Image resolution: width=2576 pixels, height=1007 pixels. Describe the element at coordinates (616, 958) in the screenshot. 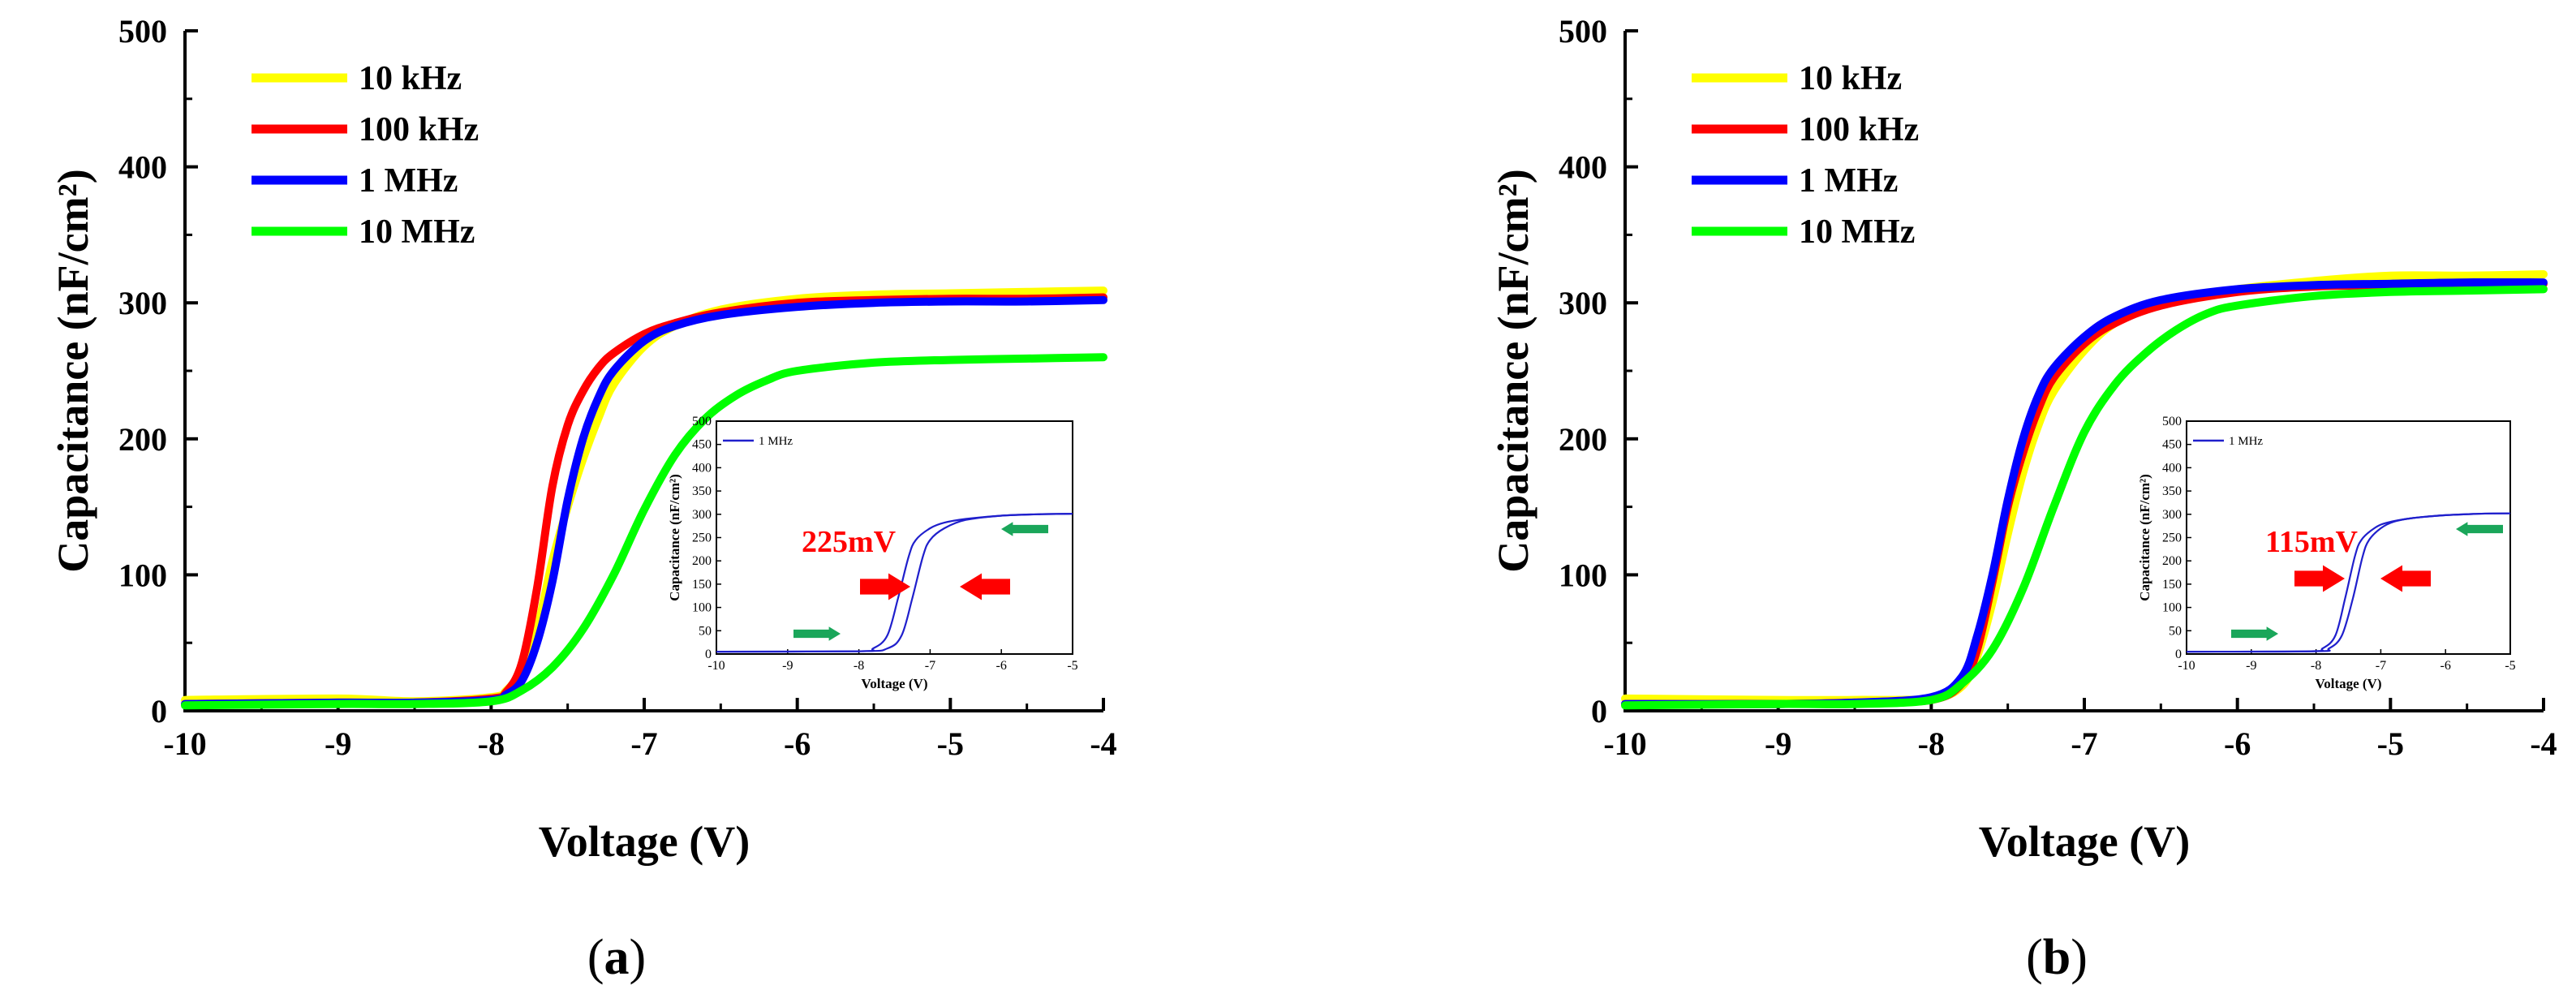

I see `panel-caption: (a)` at that location.